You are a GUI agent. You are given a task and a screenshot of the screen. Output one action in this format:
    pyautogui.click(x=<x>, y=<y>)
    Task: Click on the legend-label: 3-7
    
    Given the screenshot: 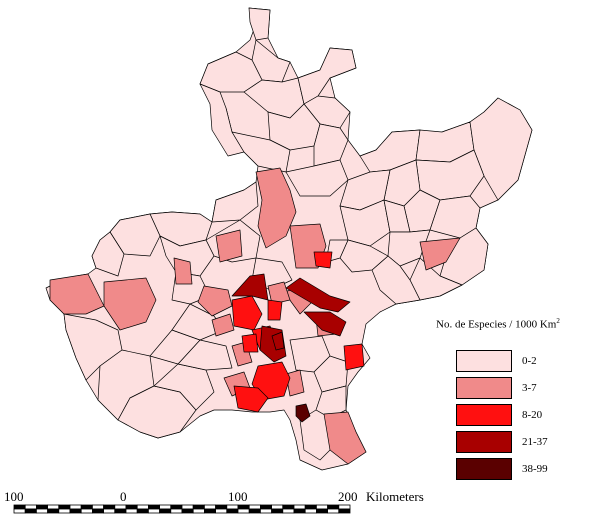 What is the action you would take?
    pyautogui.click(x=529, y=388)
    